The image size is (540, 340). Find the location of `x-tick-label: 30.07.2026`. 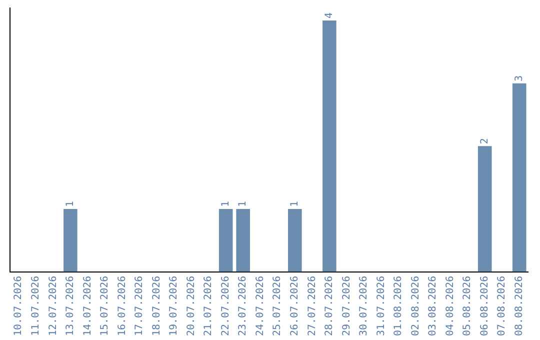

x-tick-label: 30.07.2026 is located at coordinates (364, 306).